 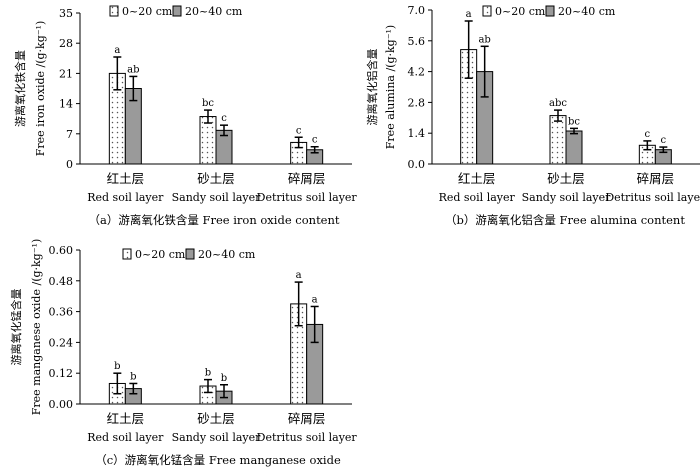 I want to click on y-tick-label: 14, so click(x=66, y=104).